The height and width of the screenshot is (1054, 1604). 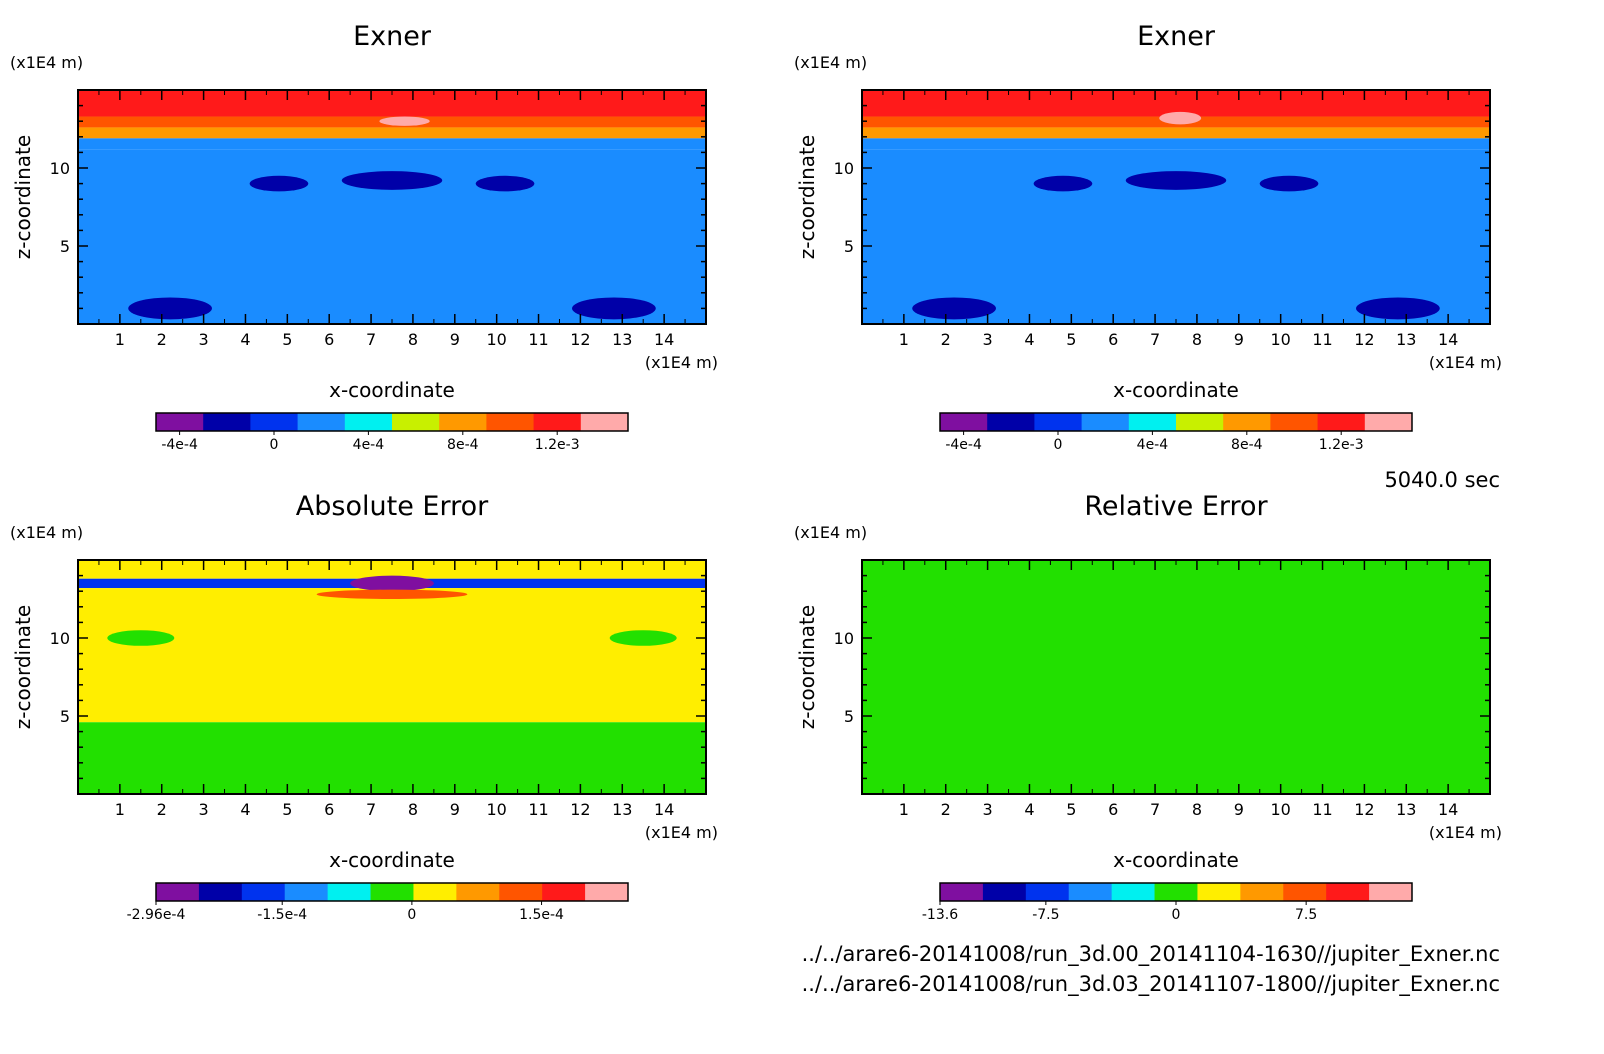 What do you see at coordinates (1465, 832) in the screenshot?
I see `x-unit-label: (x1E4 m)` at bounding box center [1465, 832].